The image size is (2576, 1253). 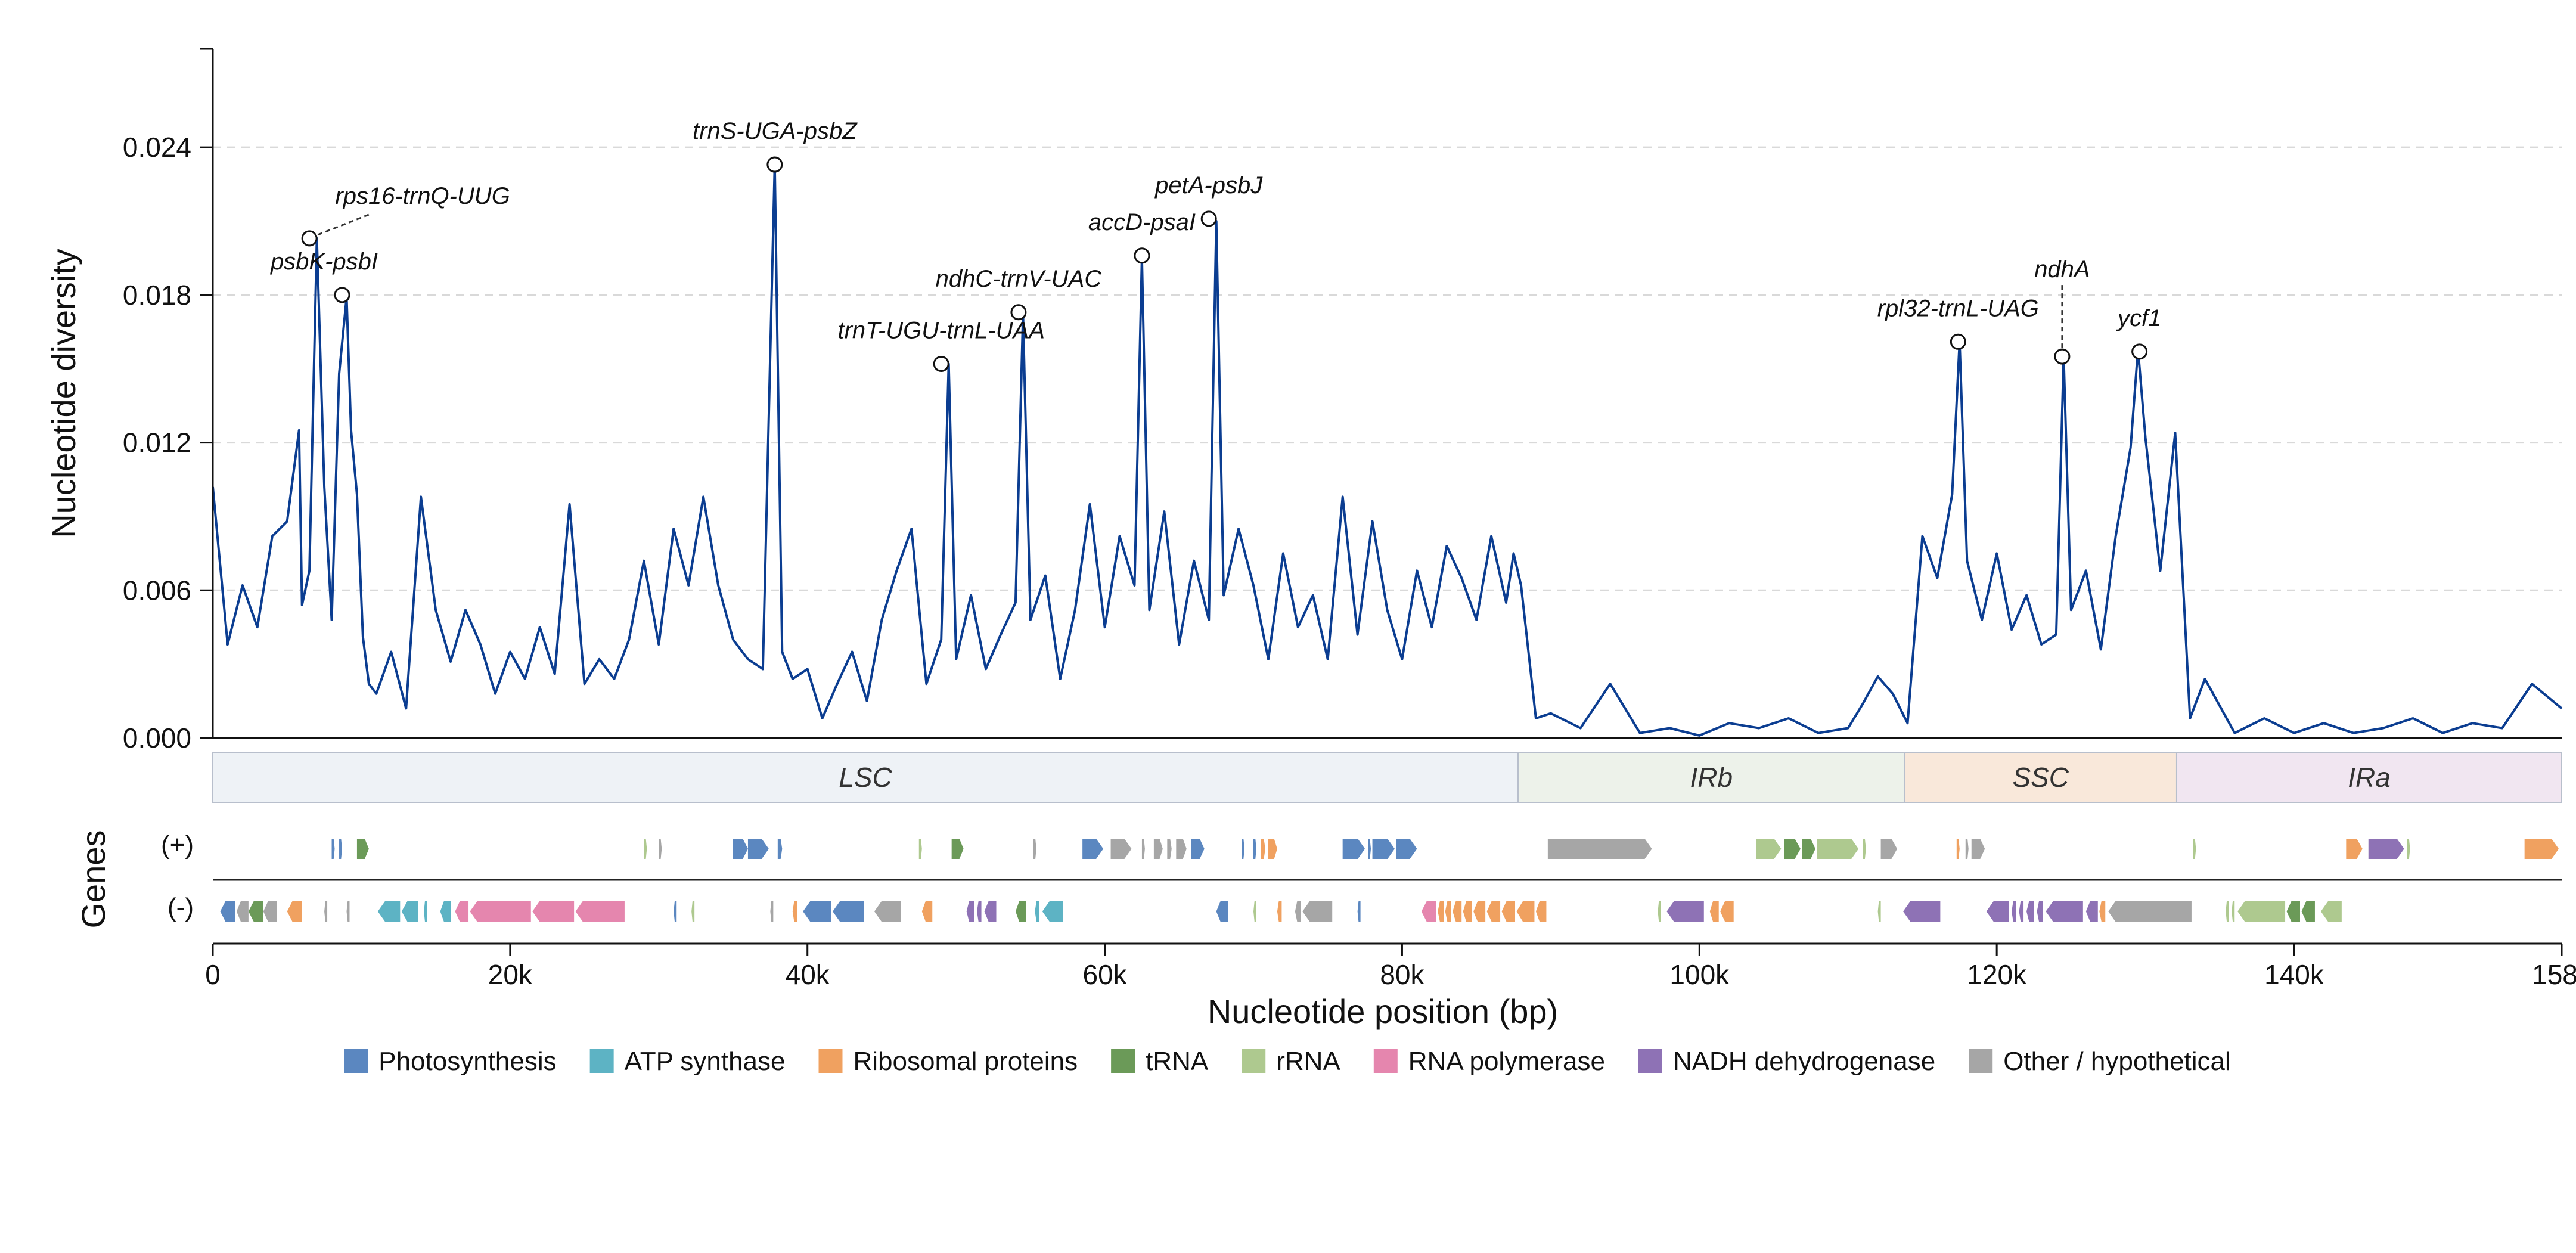 What do you see at coordinates (2062, 269) in the screenshot?
I see `peak-label: ndhA` at bounding box center [2062, 269].